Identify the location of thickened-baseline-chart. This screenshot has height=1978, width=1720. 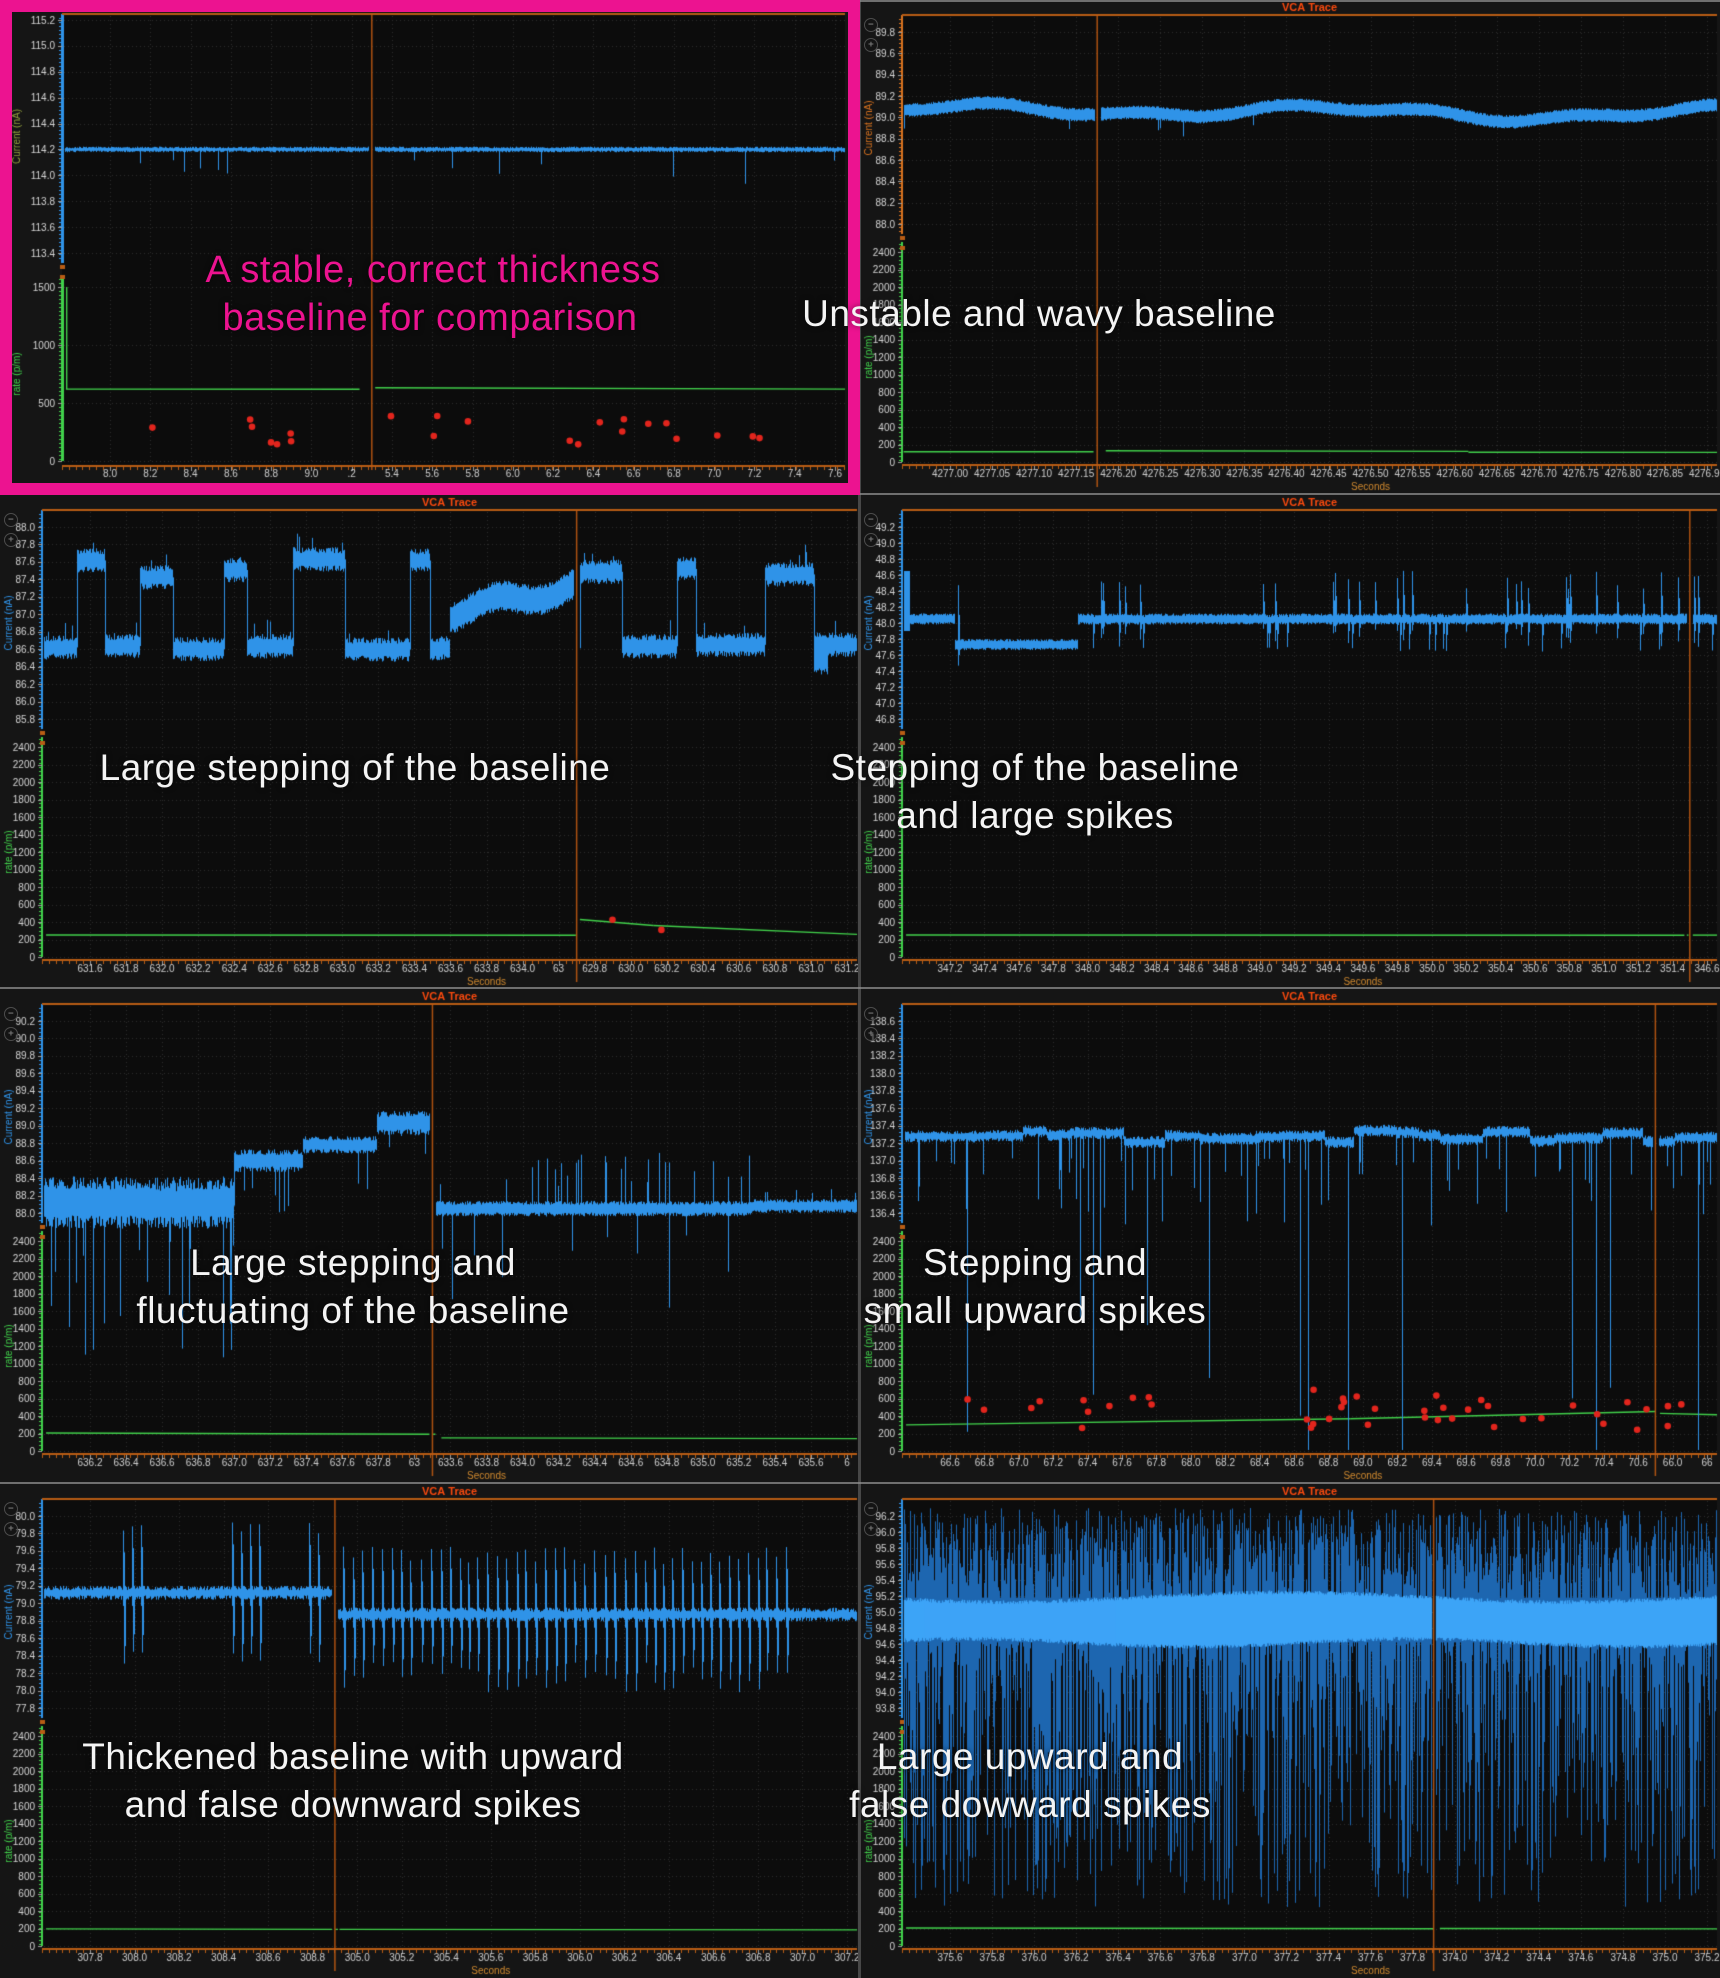
(430, 1730).